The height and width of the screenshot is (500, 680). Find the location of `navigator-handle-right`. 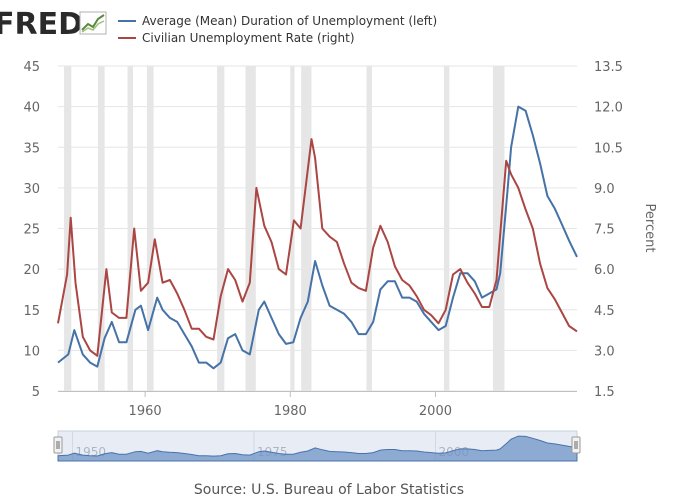

navigator-handle-right is located at coordinates (576, 445).